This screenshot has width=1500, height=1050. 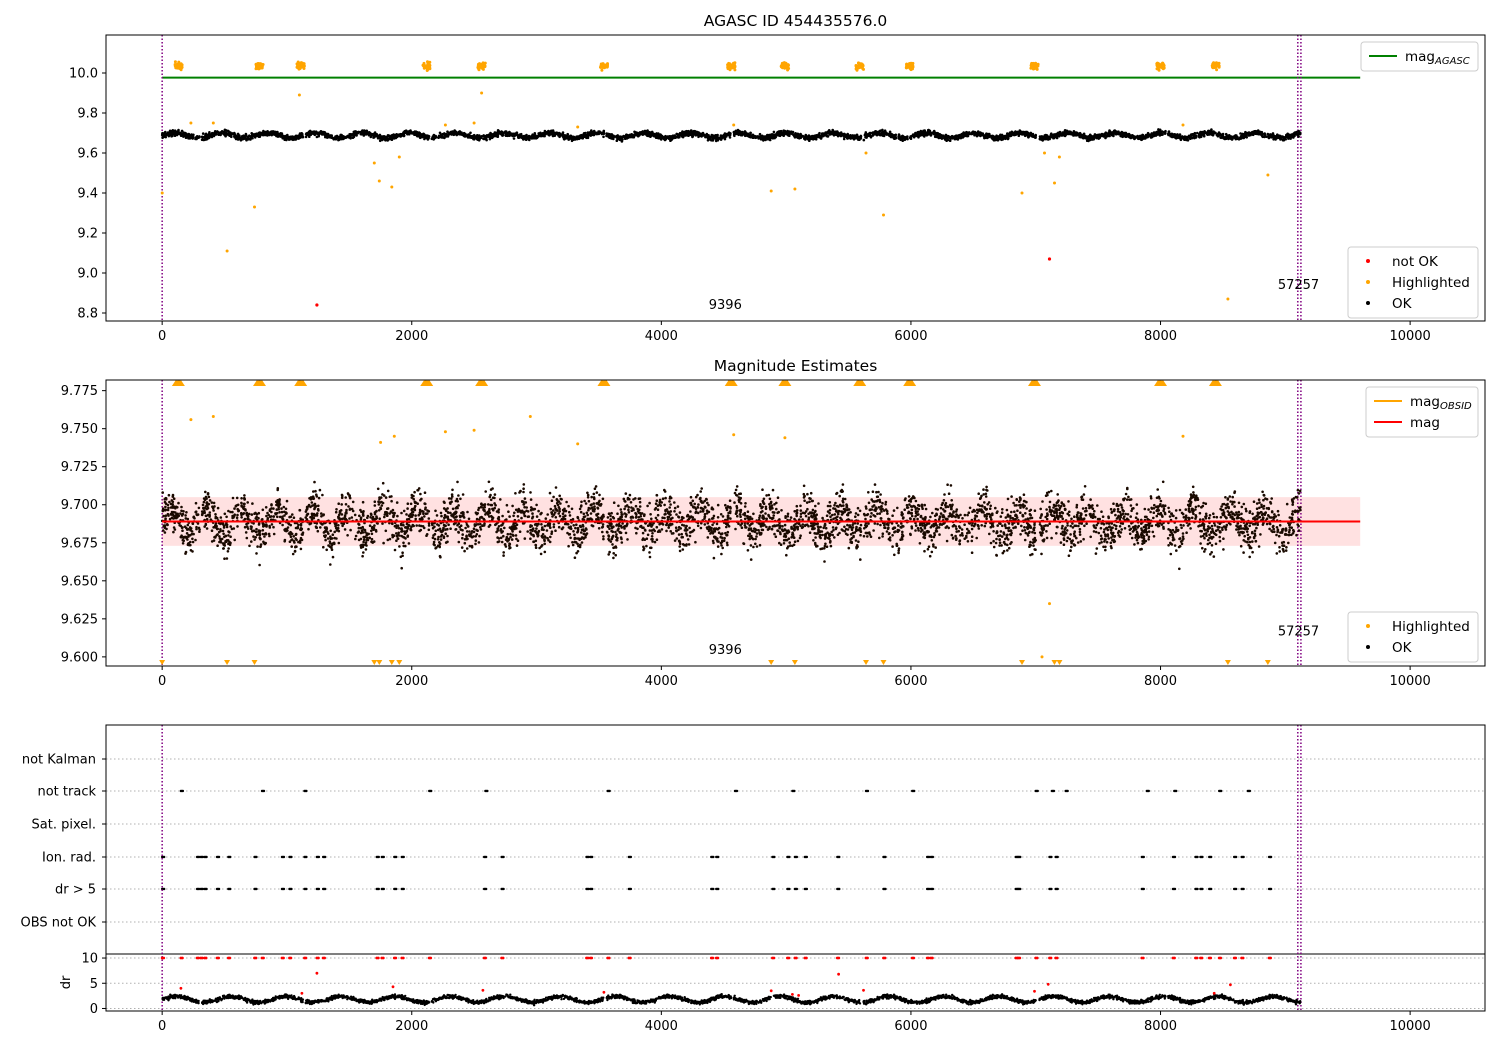 What do you see at coordinates (1431, 283) in the screenshot?
I see `legend-label-main: Highlighted` at bounding box center [1431, 283].